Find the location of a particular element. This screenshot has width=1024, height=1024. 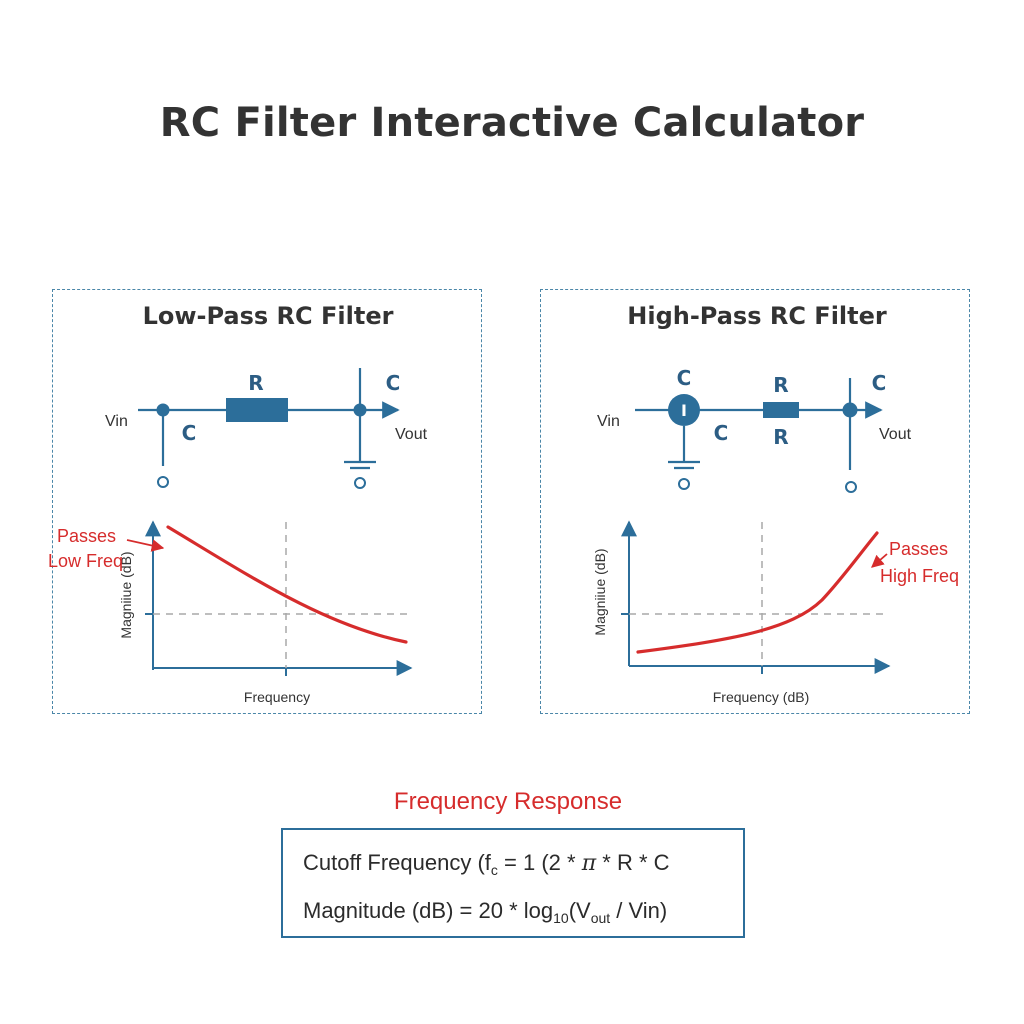

annotation-line-2: Low Freq is located at coordinates (85, 561).